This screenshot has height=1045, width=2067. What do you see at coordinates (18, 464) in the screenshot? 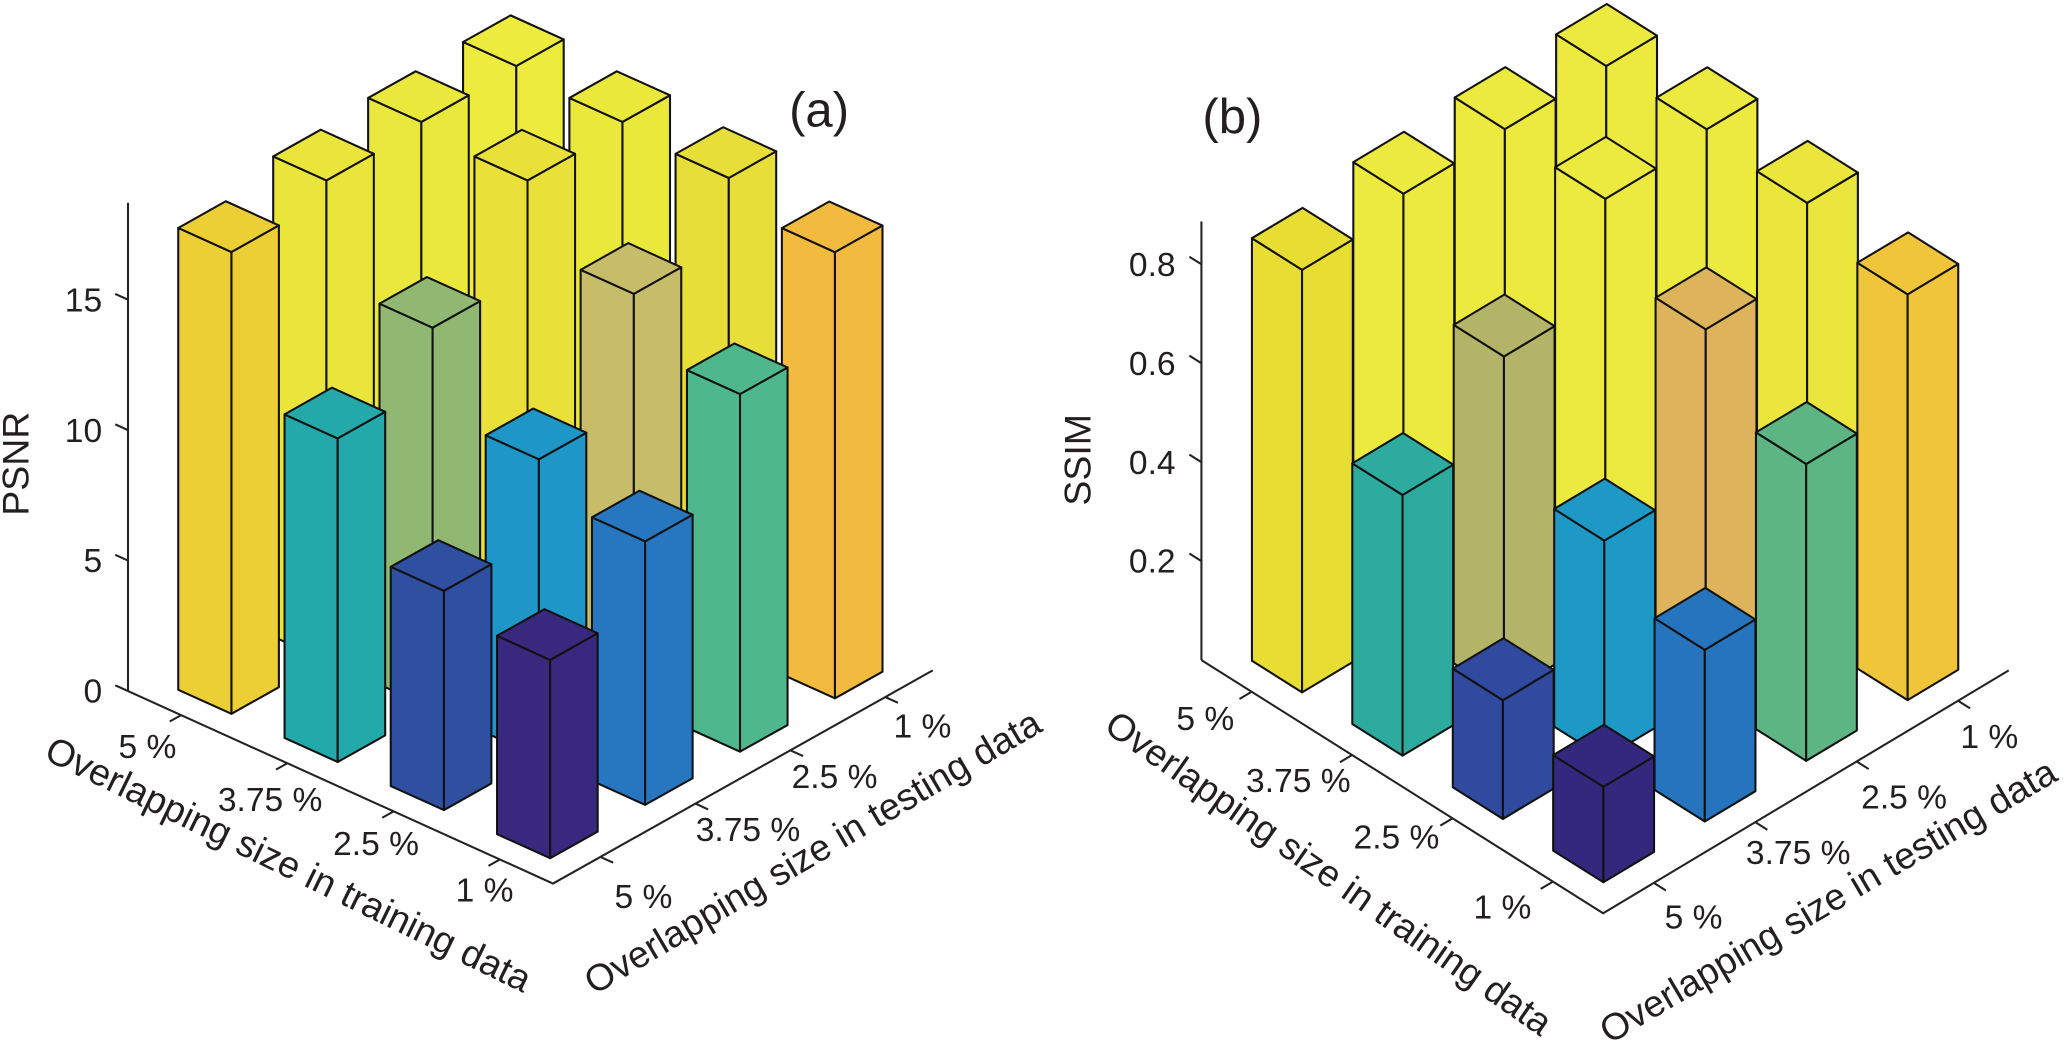
I see `z-axis-title: PSNR` at bounding box center [18, 464].